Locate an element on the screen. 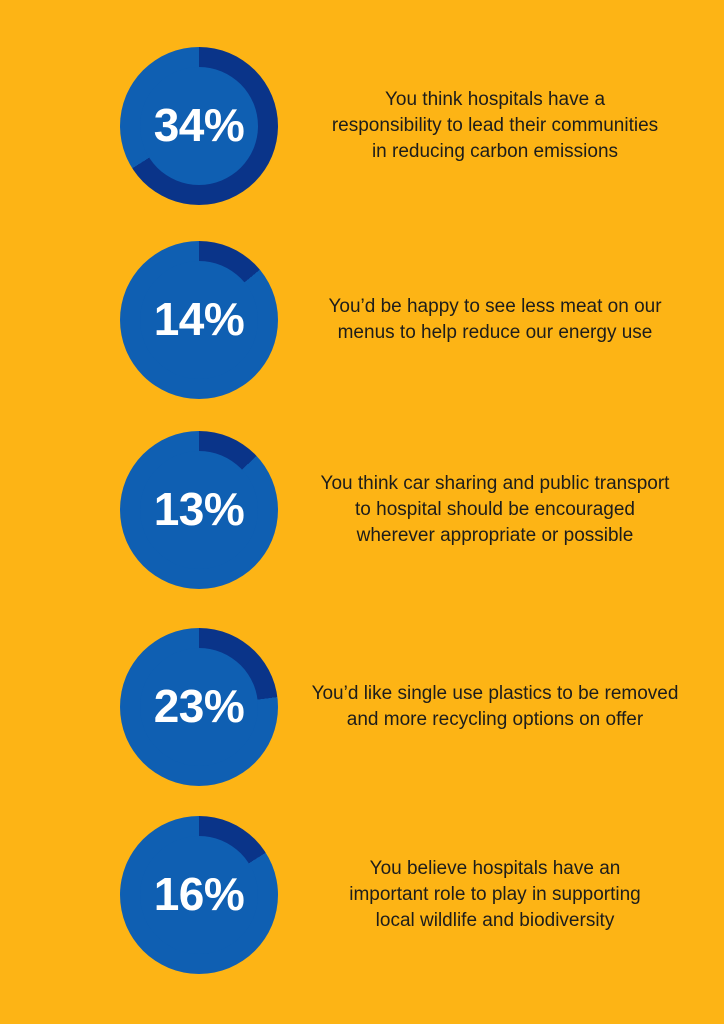 The image size is (724, 1024). donut-center: 14% is located at coordinates (199, 320).